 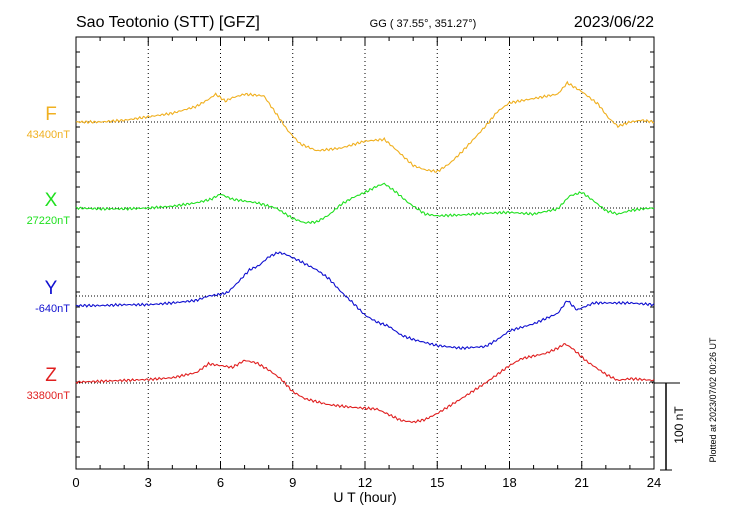 What do you see at coordinates (365, 383) in the screenshot?
I see `series-line-z` at bounding box center [365, 383].